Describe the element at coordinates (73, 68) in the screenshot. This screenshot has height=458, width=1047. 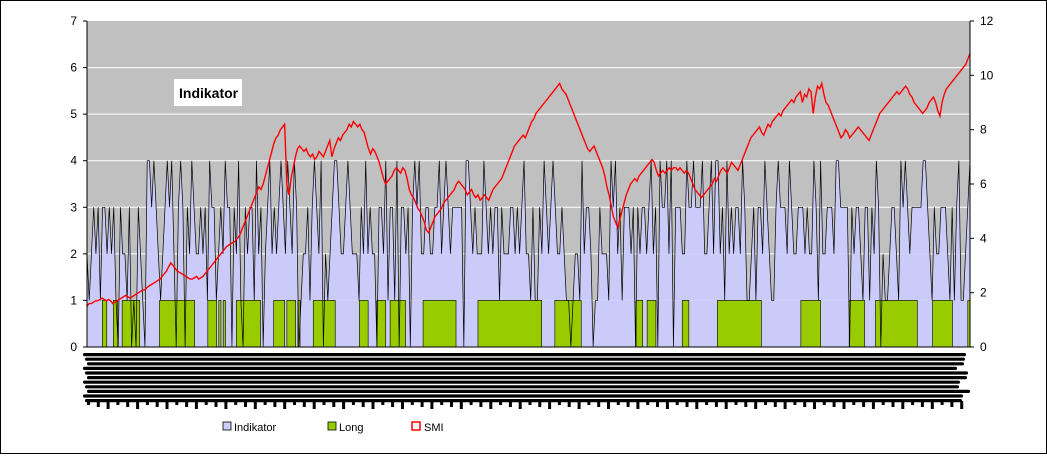
I see `left-tick-label: 6` at that location.